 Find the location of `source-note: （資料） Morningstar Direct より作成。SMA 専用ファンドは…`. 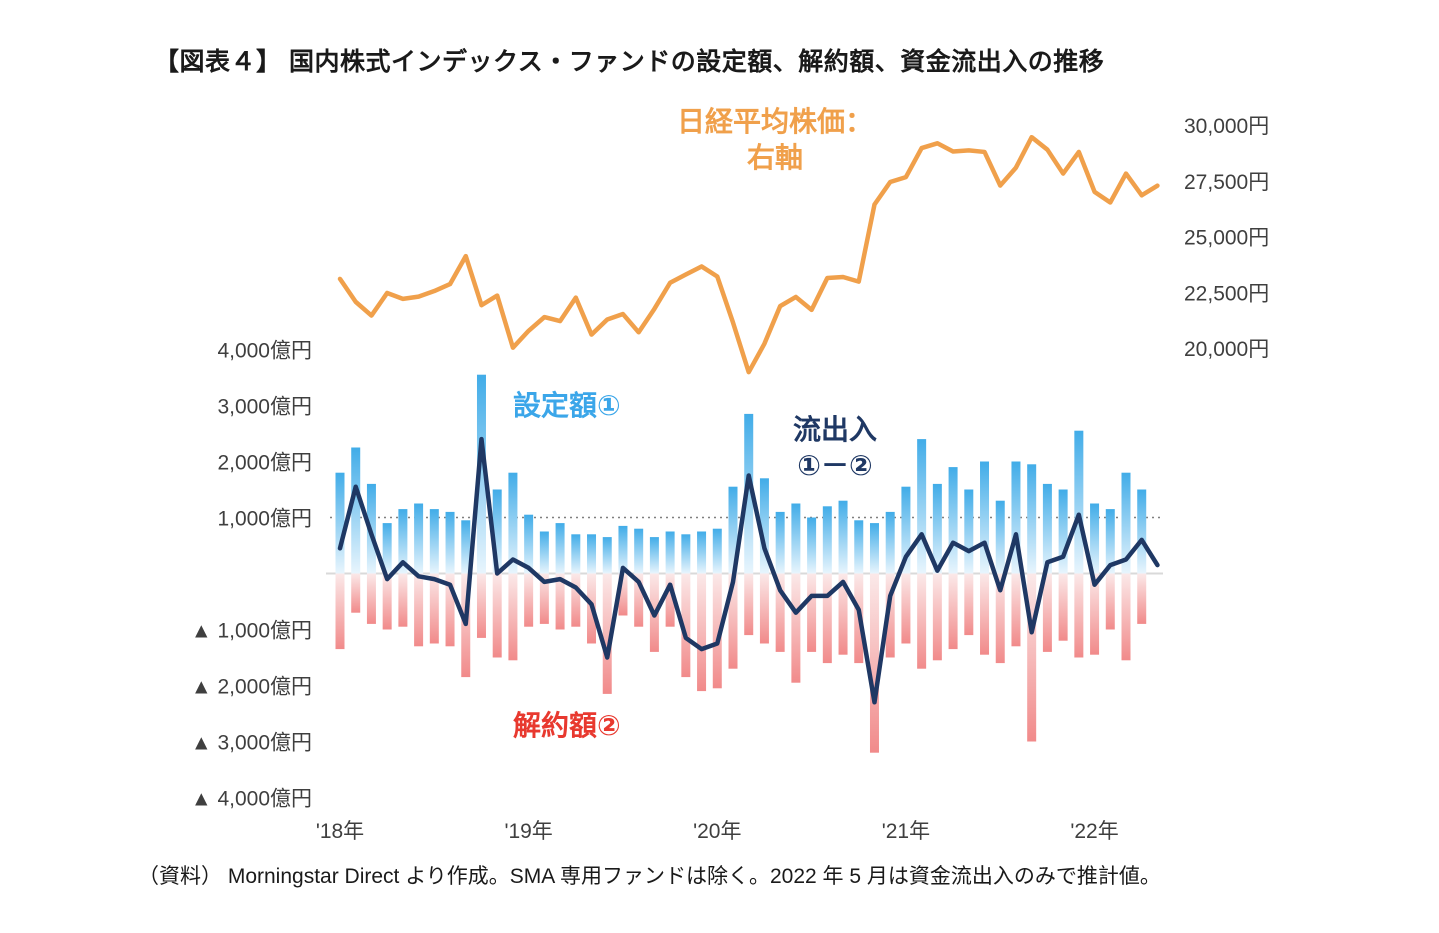

source-note: （資料） Morningstar Direct より作成。SMA 専用ファンドは… is located at coordinates (649, 876).